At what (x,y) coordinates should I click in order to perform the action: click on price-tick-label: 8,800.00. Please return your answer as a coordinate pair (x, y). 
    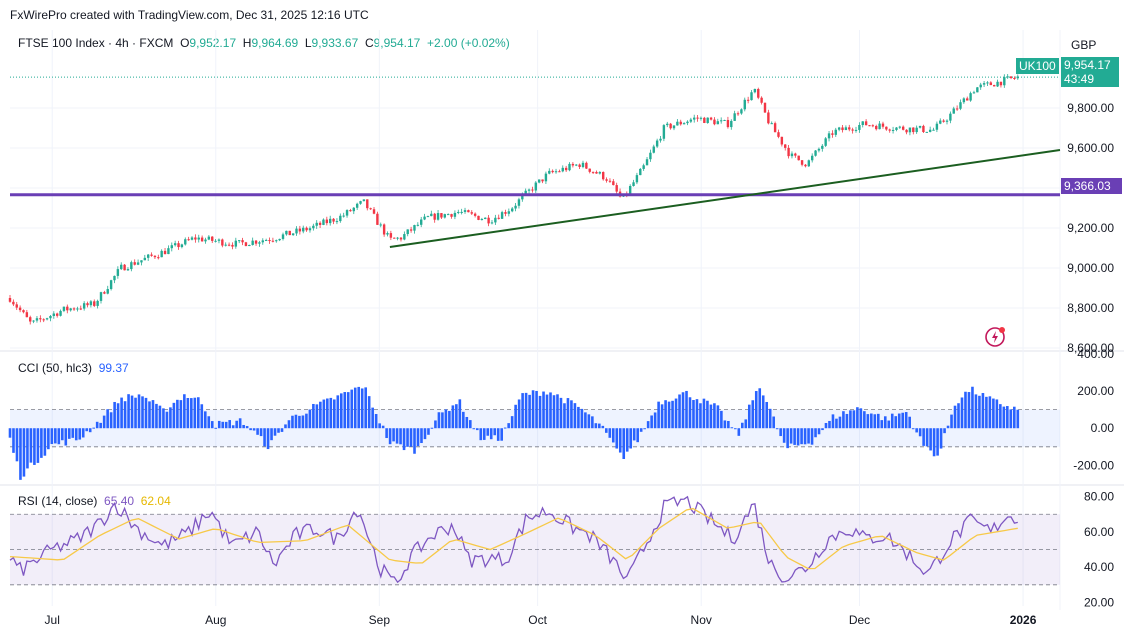
    Looking at the image, I should click on (1090, 308).